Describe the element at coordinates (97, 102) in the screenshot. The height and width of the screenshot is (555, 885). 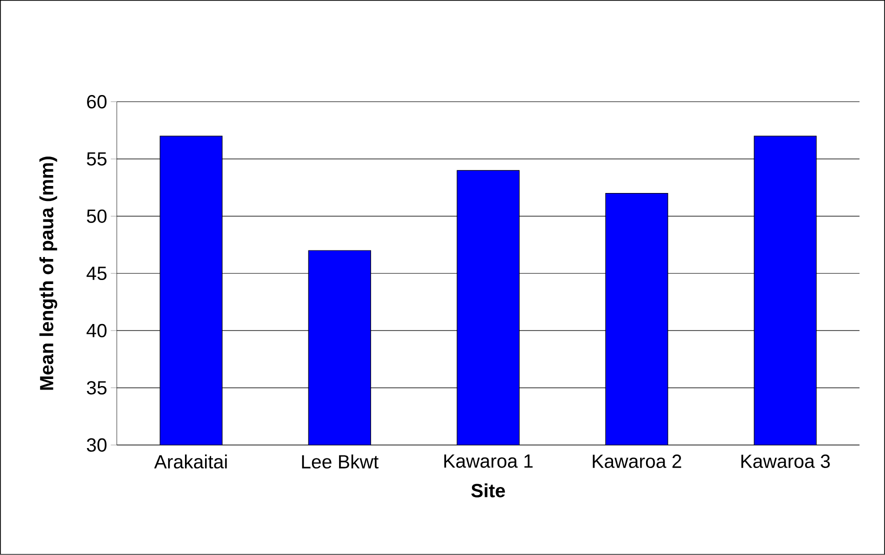
I see `y-tick-label: 60` at that location.